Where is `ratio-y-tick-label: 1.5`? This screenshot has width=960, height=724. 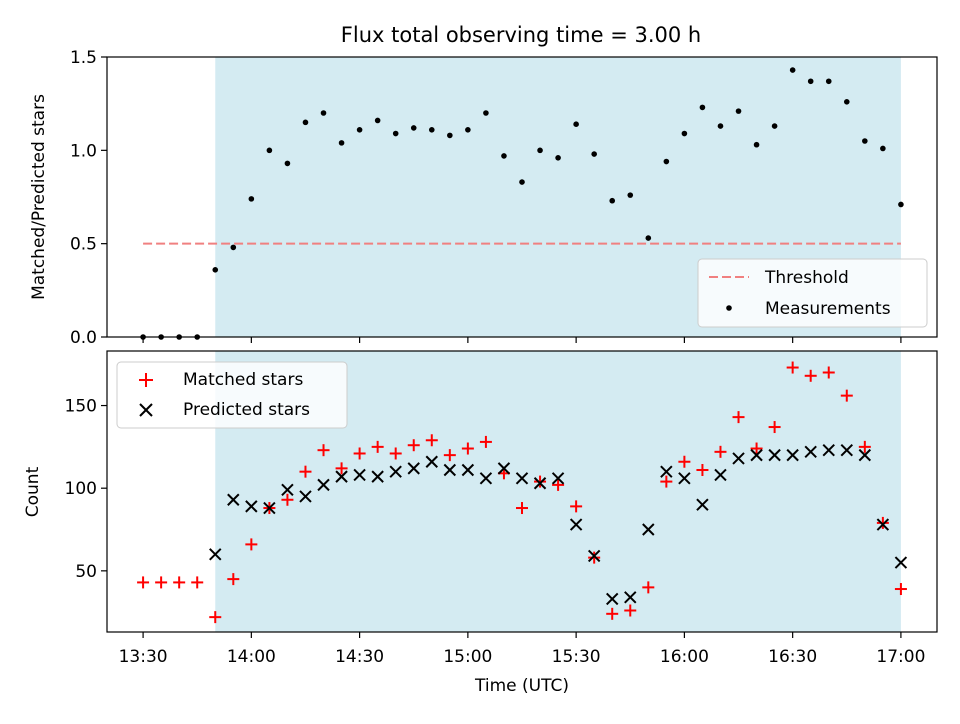 ratio-y-tick-label: 1.5 is located at coordinates (83, 58).